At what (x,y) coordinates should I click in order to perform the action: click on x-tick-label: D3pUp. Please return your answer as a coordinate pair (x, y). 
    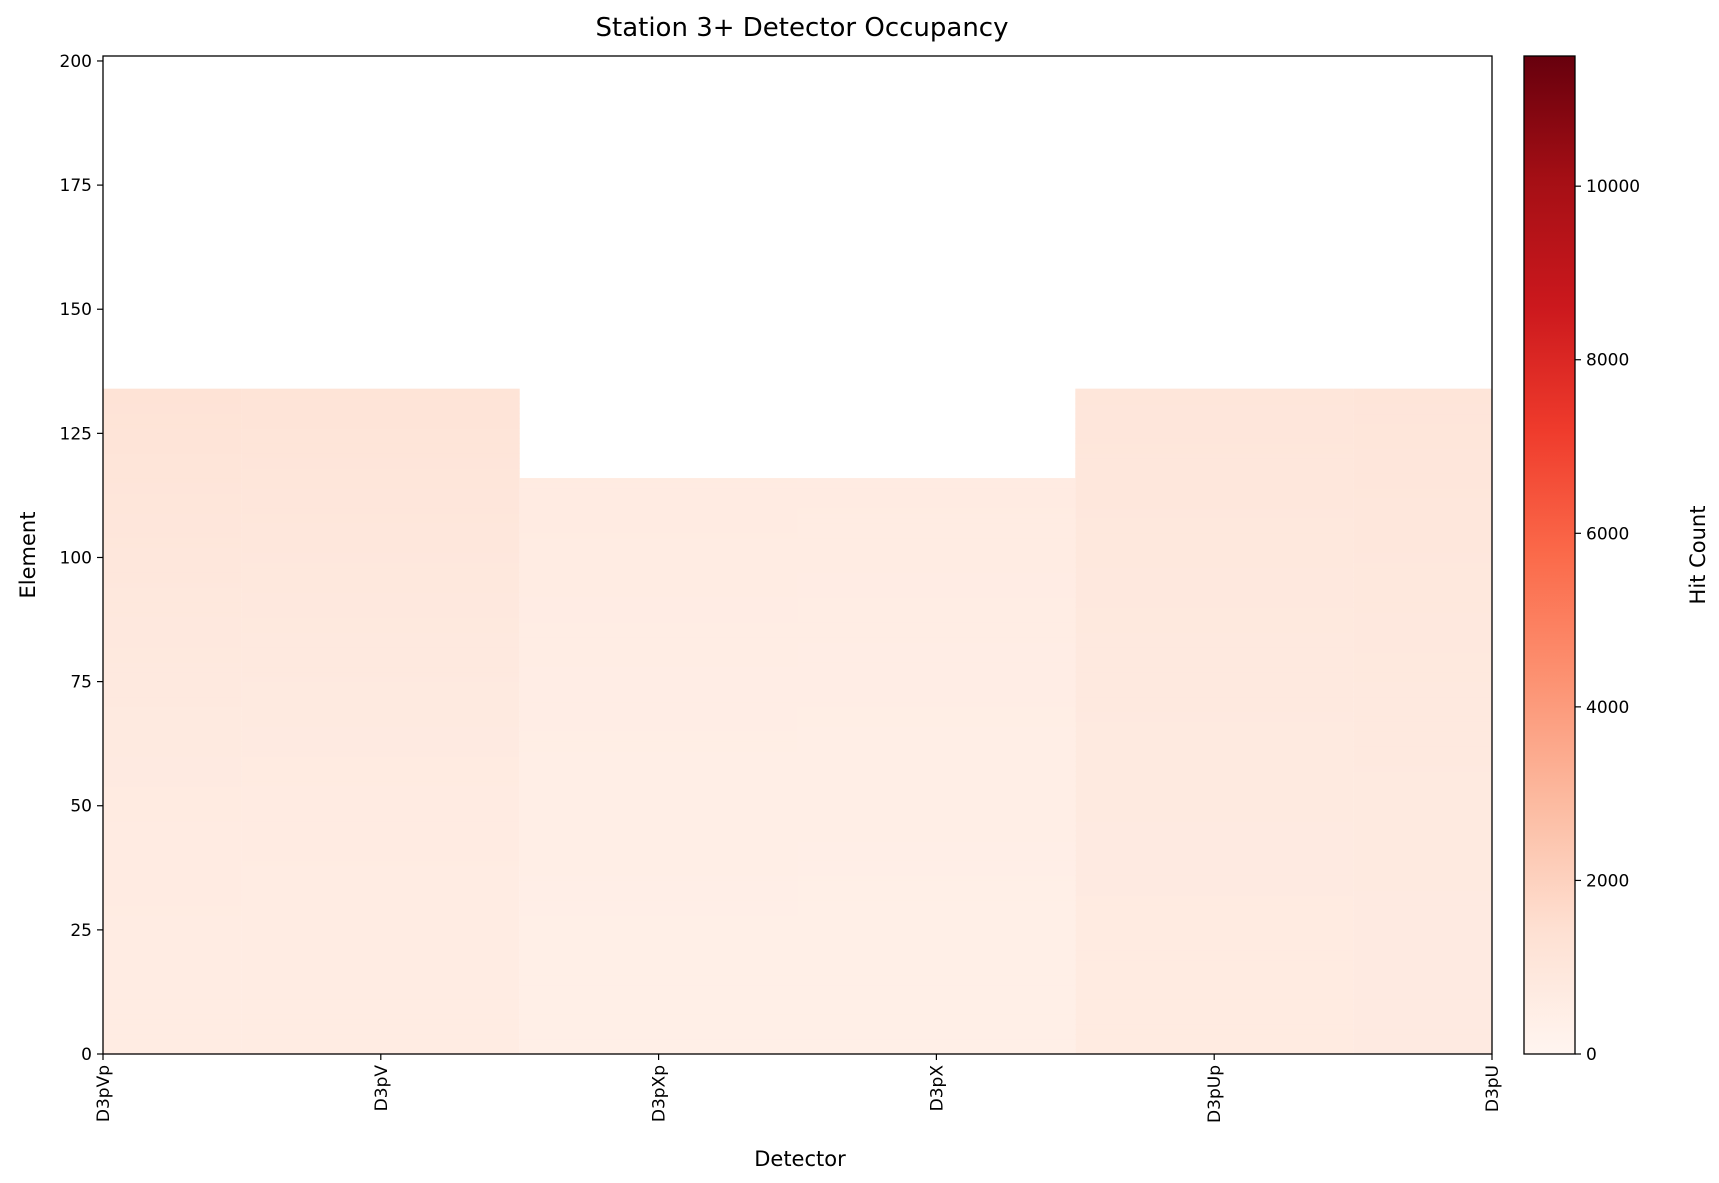
    Looking at the image, I should click on (1215, 1094).